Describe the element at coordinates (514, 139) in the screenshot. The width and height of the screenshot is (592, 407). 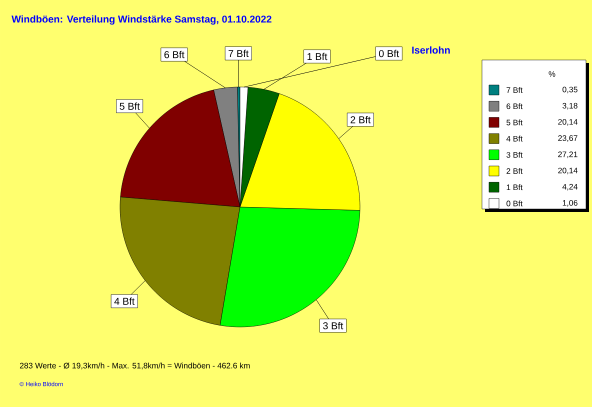
I see `legend-label: 4 Bft` at that location.